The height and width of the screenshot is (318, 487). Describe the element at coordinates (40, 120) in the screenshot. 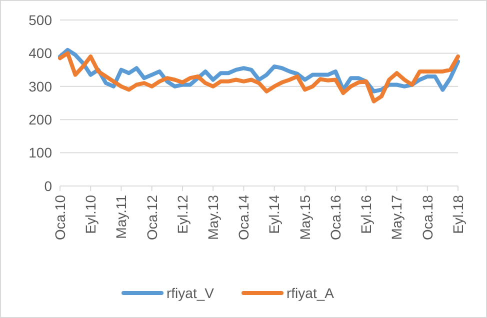

I see `y-tick-label: 200` at that location.